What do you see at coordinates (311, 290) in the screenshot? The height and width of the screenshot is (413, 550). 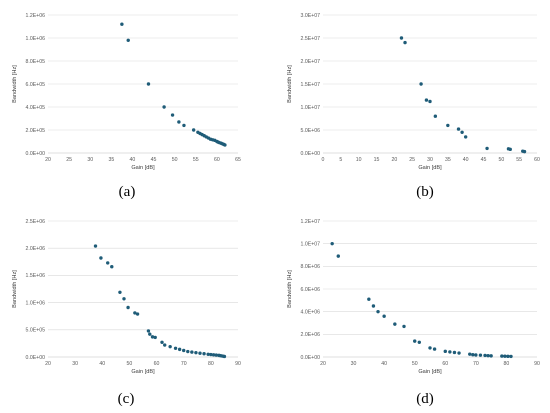 I see `y-tick-label: 6.0E+06` at bounding box center [311, 290].